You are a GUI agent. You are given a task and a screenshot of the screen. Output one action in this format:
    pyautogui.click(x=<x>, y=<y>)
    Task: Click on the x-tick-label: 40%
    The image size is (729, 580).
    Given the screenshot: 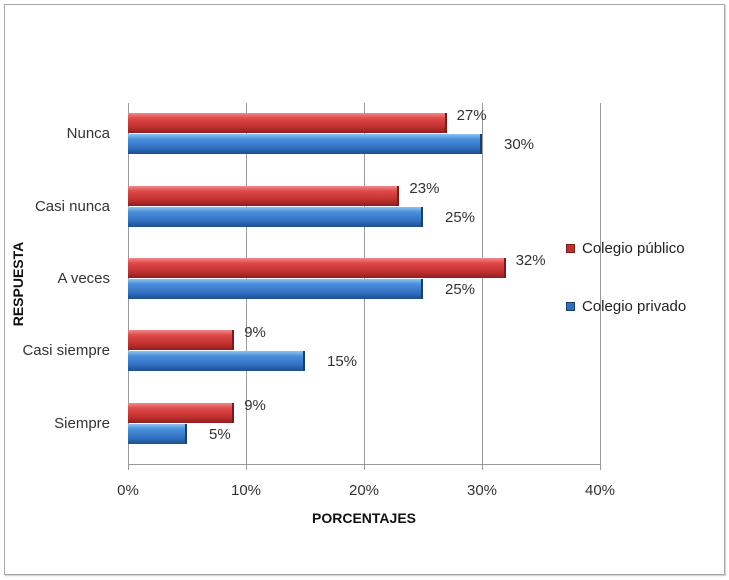 What is the action you would take?
    pyautogui.click(x=600, y=490)
    